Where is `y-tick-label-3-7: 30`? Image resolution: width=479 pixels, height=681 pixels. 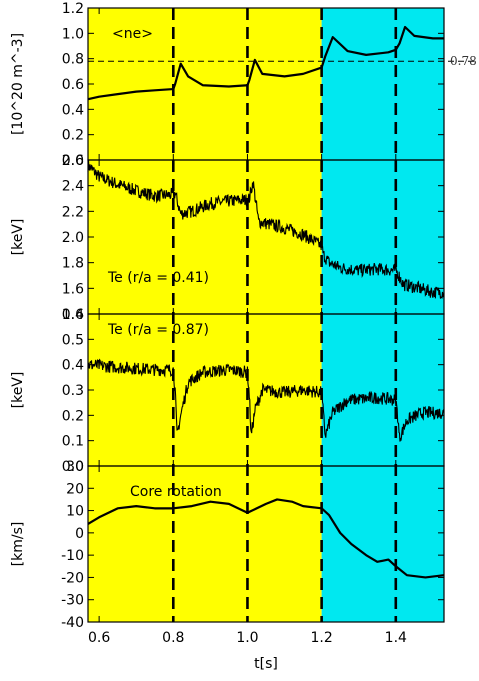 y-tick-label-3-7: 30 is located at coordinates (75, 467).